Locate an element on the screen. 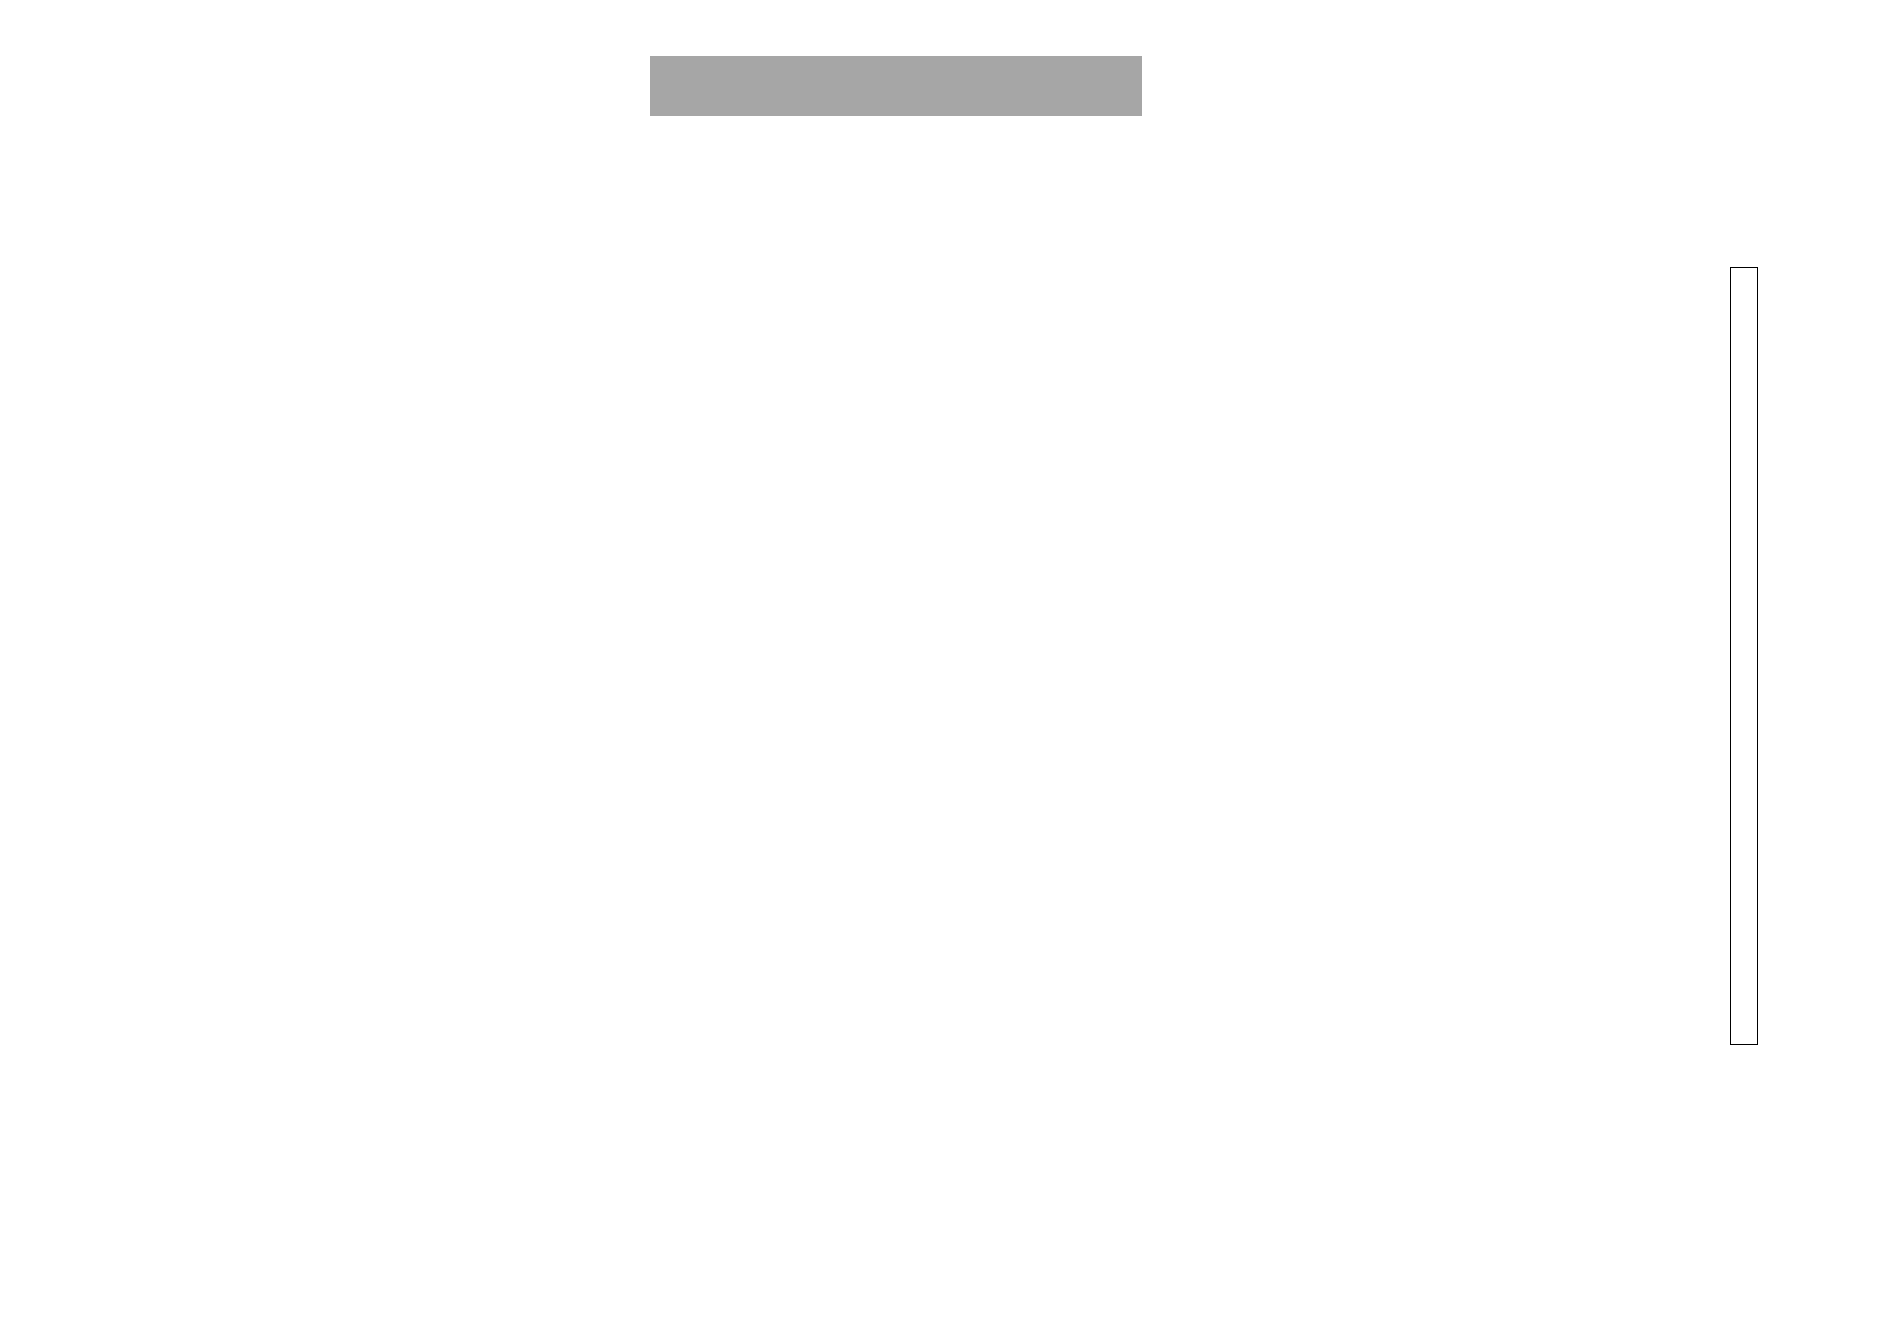 This screenshot has height=1330, width=1902. annotation is located at coordinates (931, 135).